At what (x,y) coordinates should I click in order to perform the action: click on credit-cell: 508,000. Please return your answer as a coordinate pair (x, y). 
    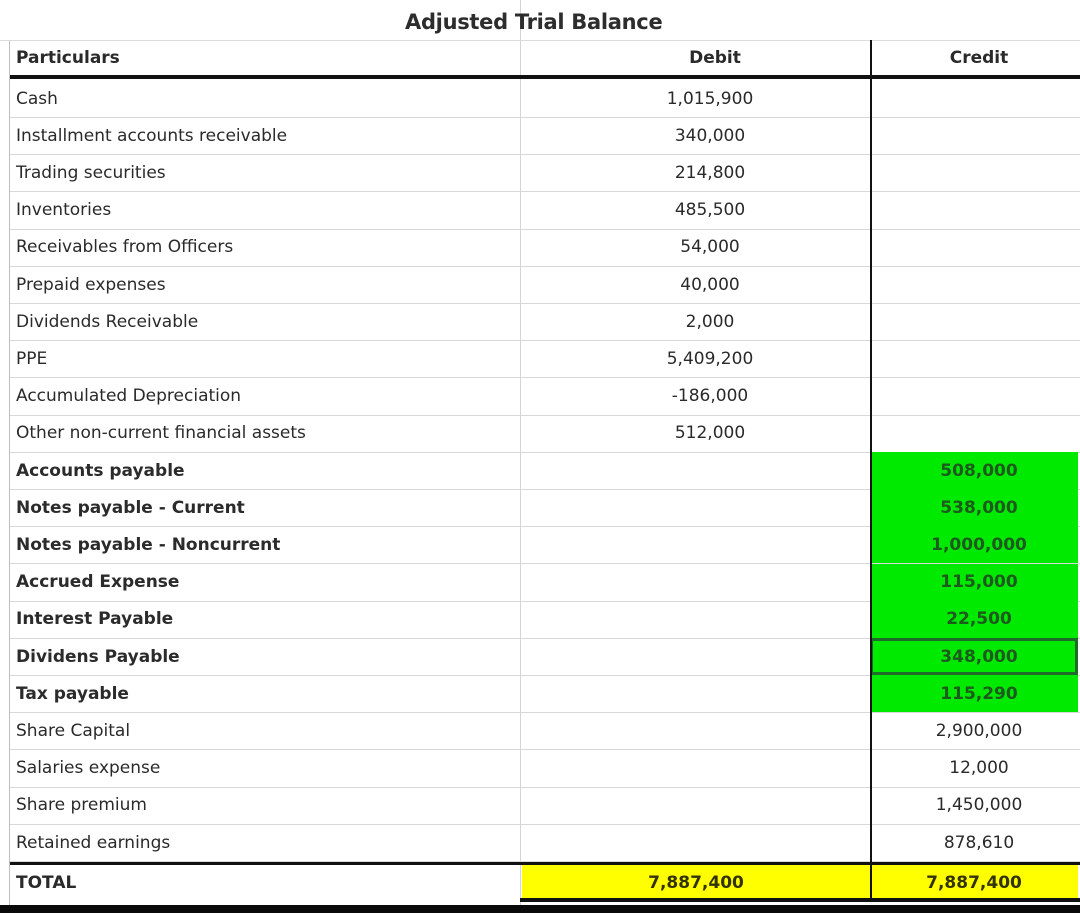
    Looking at the image, I should click on (974, 470).